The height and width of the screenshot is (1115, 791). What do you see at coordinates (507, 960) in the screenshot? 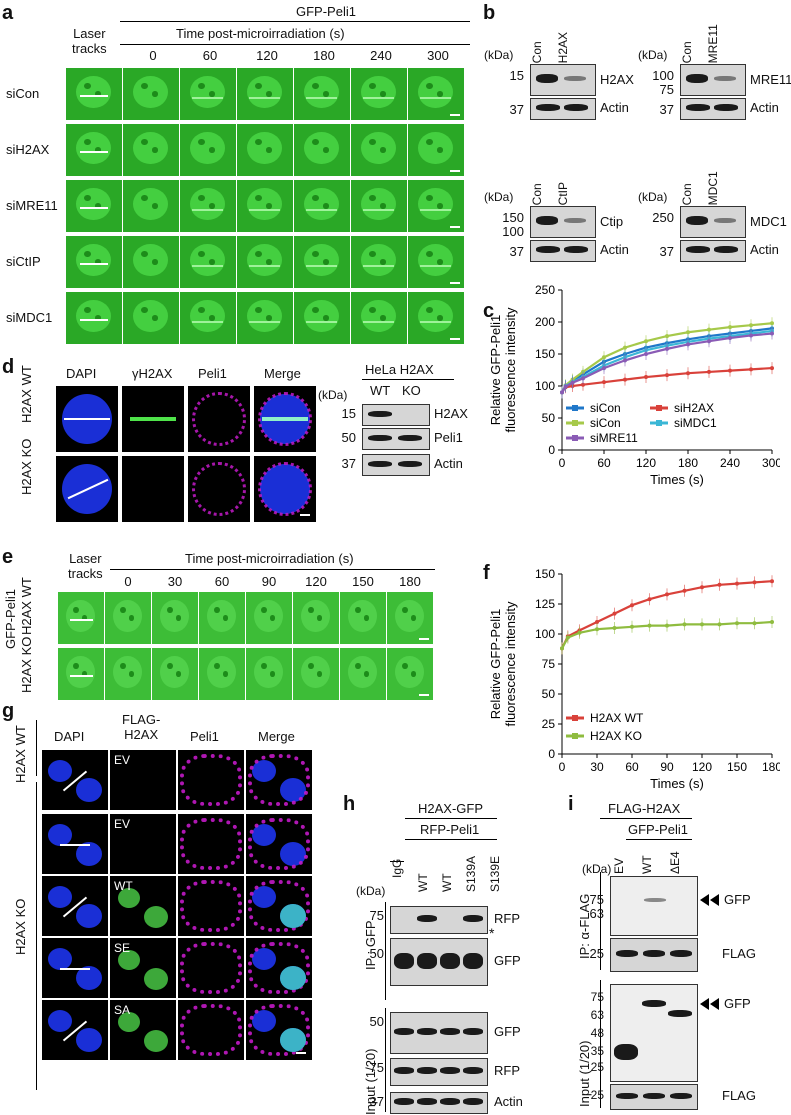
I see `target-label: GFP` at bounding box center [507, 960].